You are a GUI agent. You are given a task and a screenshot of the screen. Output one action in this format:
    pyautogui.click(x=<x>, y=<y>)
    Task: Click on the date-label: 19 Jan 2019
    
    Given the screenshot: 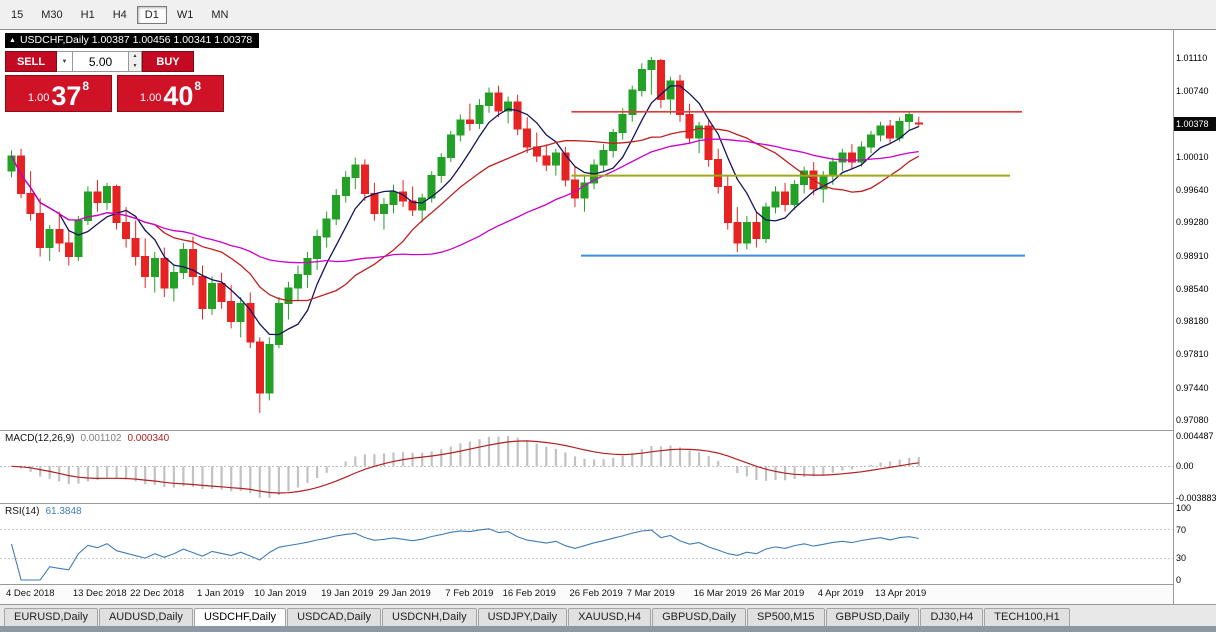 What is the action you would take?
    pyautogui.click(x=347, y=593)
    